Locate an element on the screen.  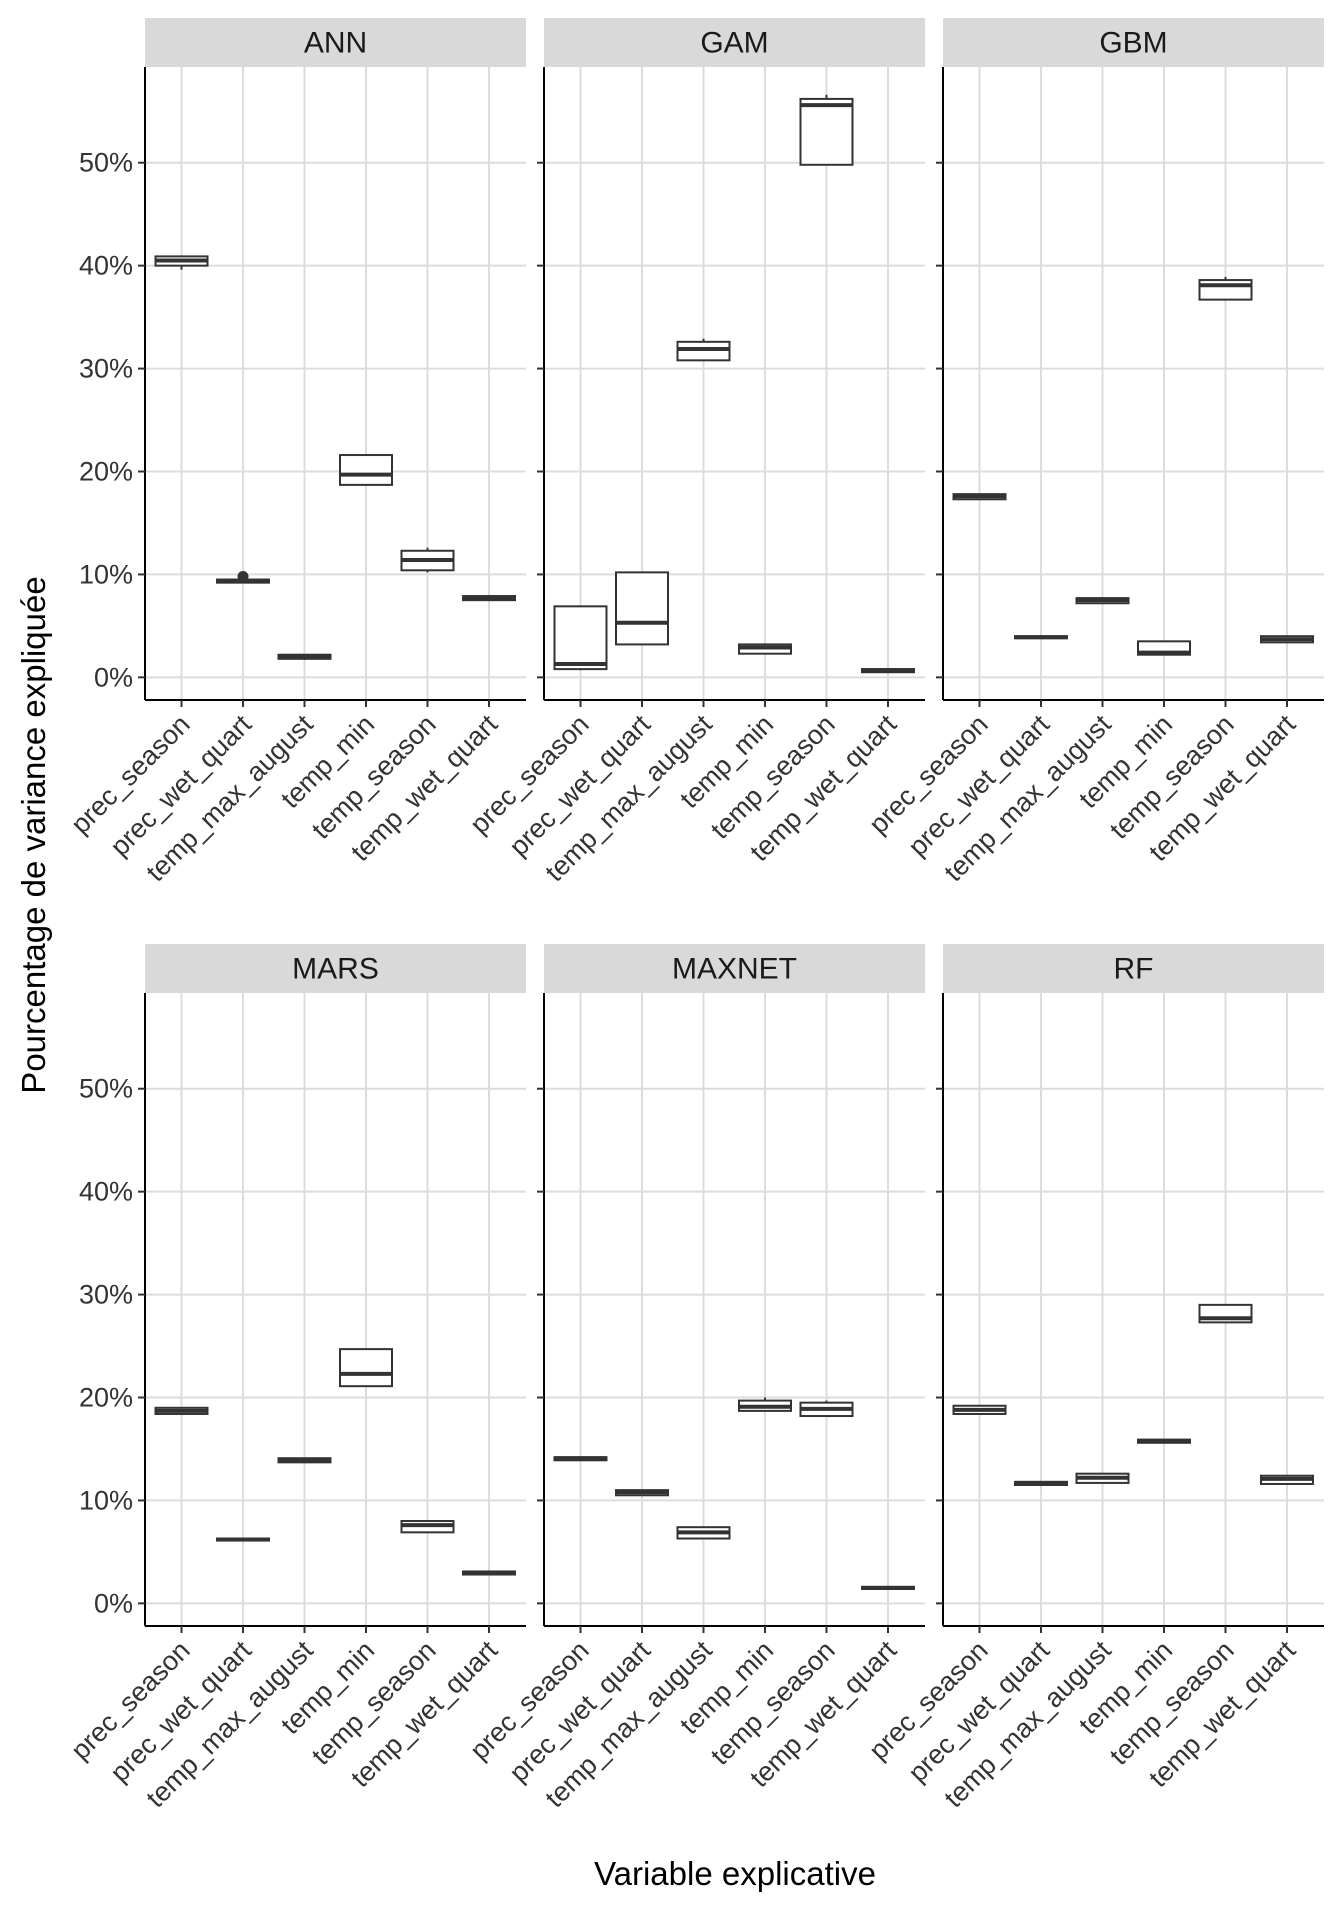
box-maxnet-temp-min is located at coordinates (765, 1404).